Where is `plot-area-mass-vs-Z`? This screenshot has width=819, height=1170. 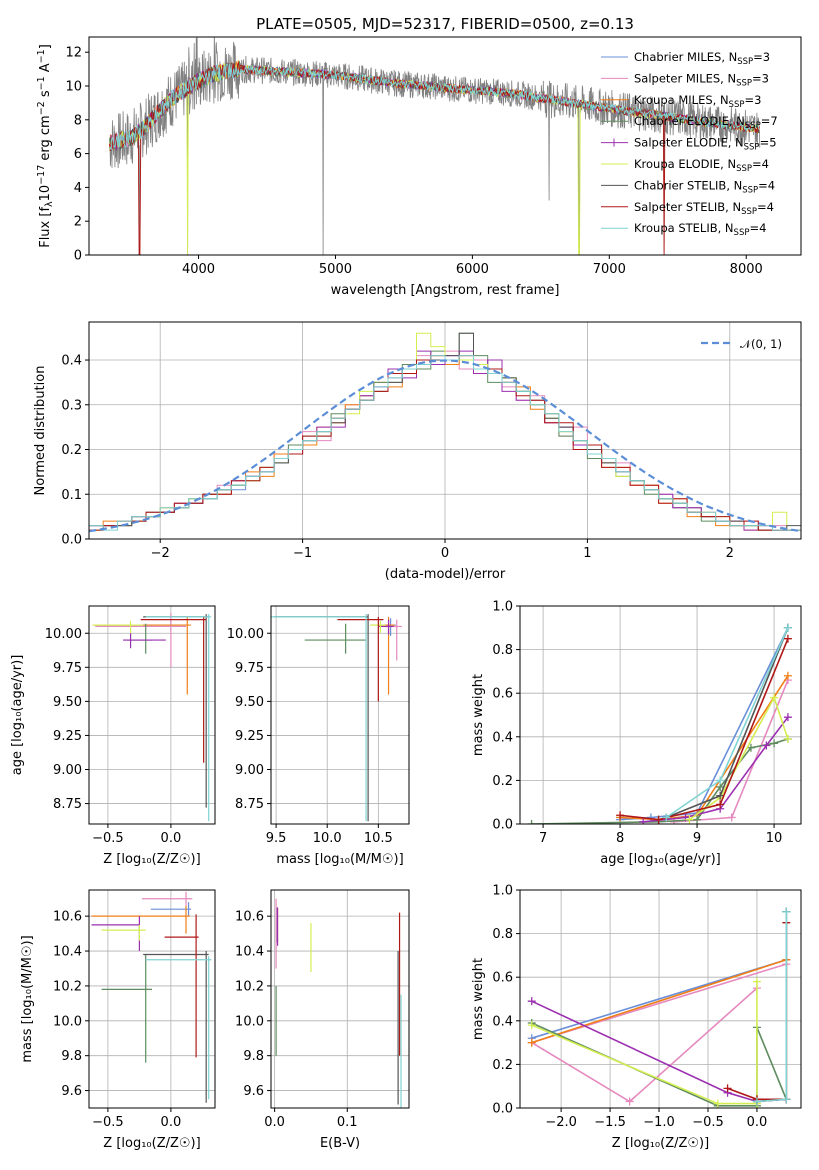 plot-area-mass-vs-Z is located at coordinates (151, 997).